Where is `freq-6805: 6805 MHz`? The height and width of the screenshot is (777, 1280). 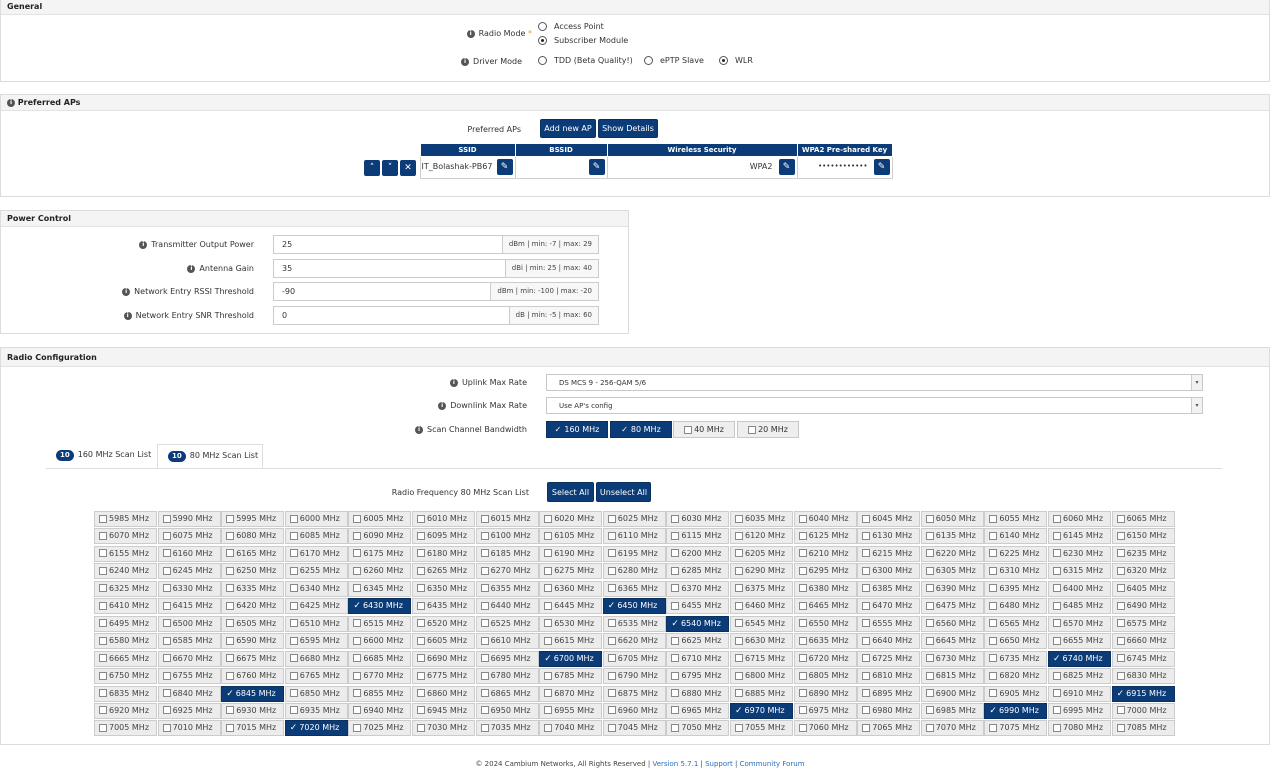 freq-6805: 6805 MHz is located at coordinates (825, 676).